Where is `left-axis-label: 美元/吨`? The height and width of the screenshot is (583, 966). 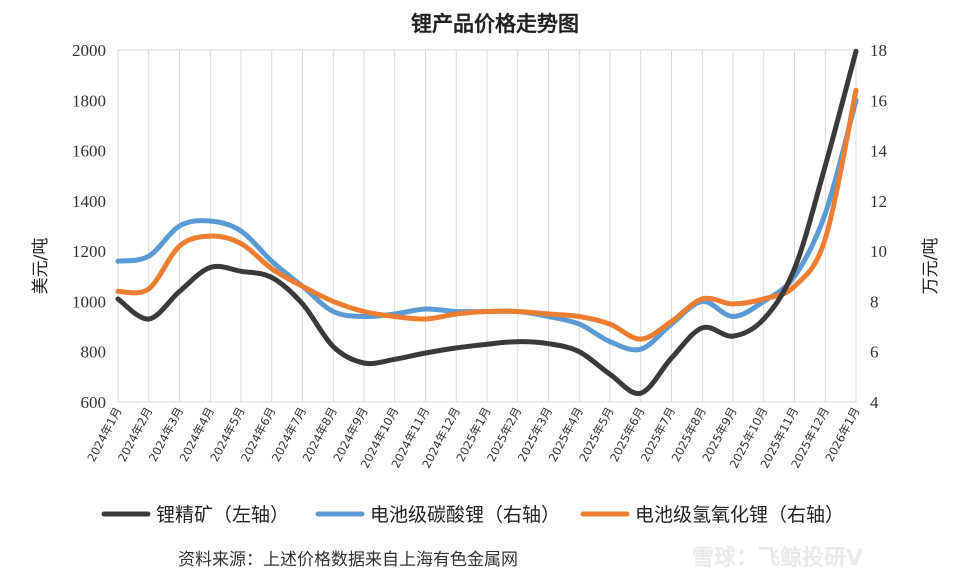 left-axis-label: 美元/吨 is located at coordinates (41, 266).